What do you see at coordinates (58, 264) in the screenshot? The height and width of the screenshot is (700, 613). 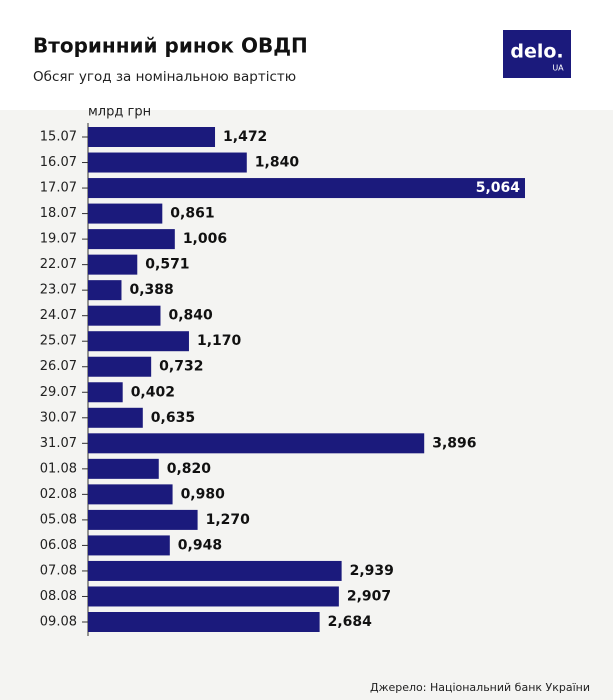 I see `y-tick-label: 22.07` at bounding box center [58, 264].